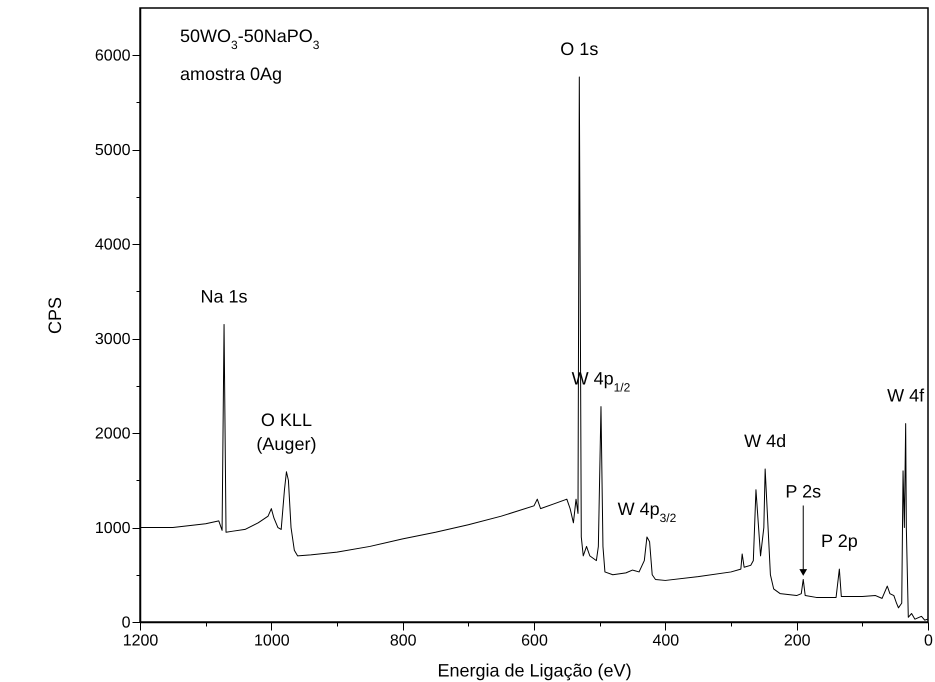  I want to click on x-tick-label: 400, so click(666, 641).